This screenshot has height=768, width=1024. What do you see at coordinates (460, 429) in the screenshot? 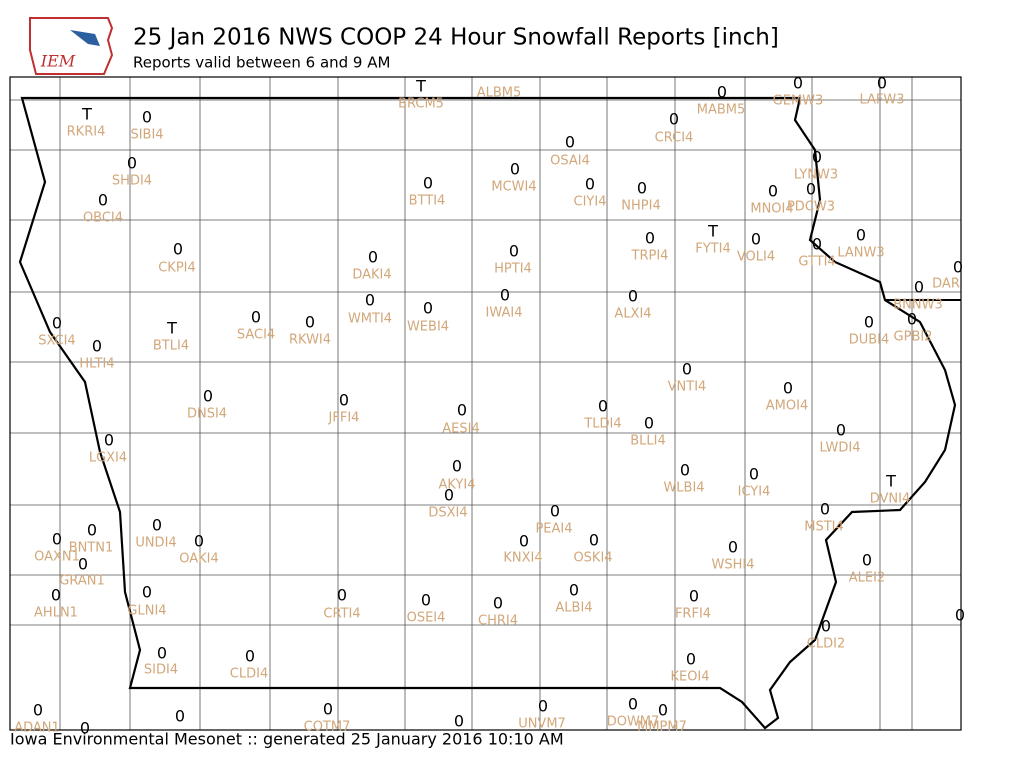
I see `station-id: AESI4` at bounding box center [460, 429].